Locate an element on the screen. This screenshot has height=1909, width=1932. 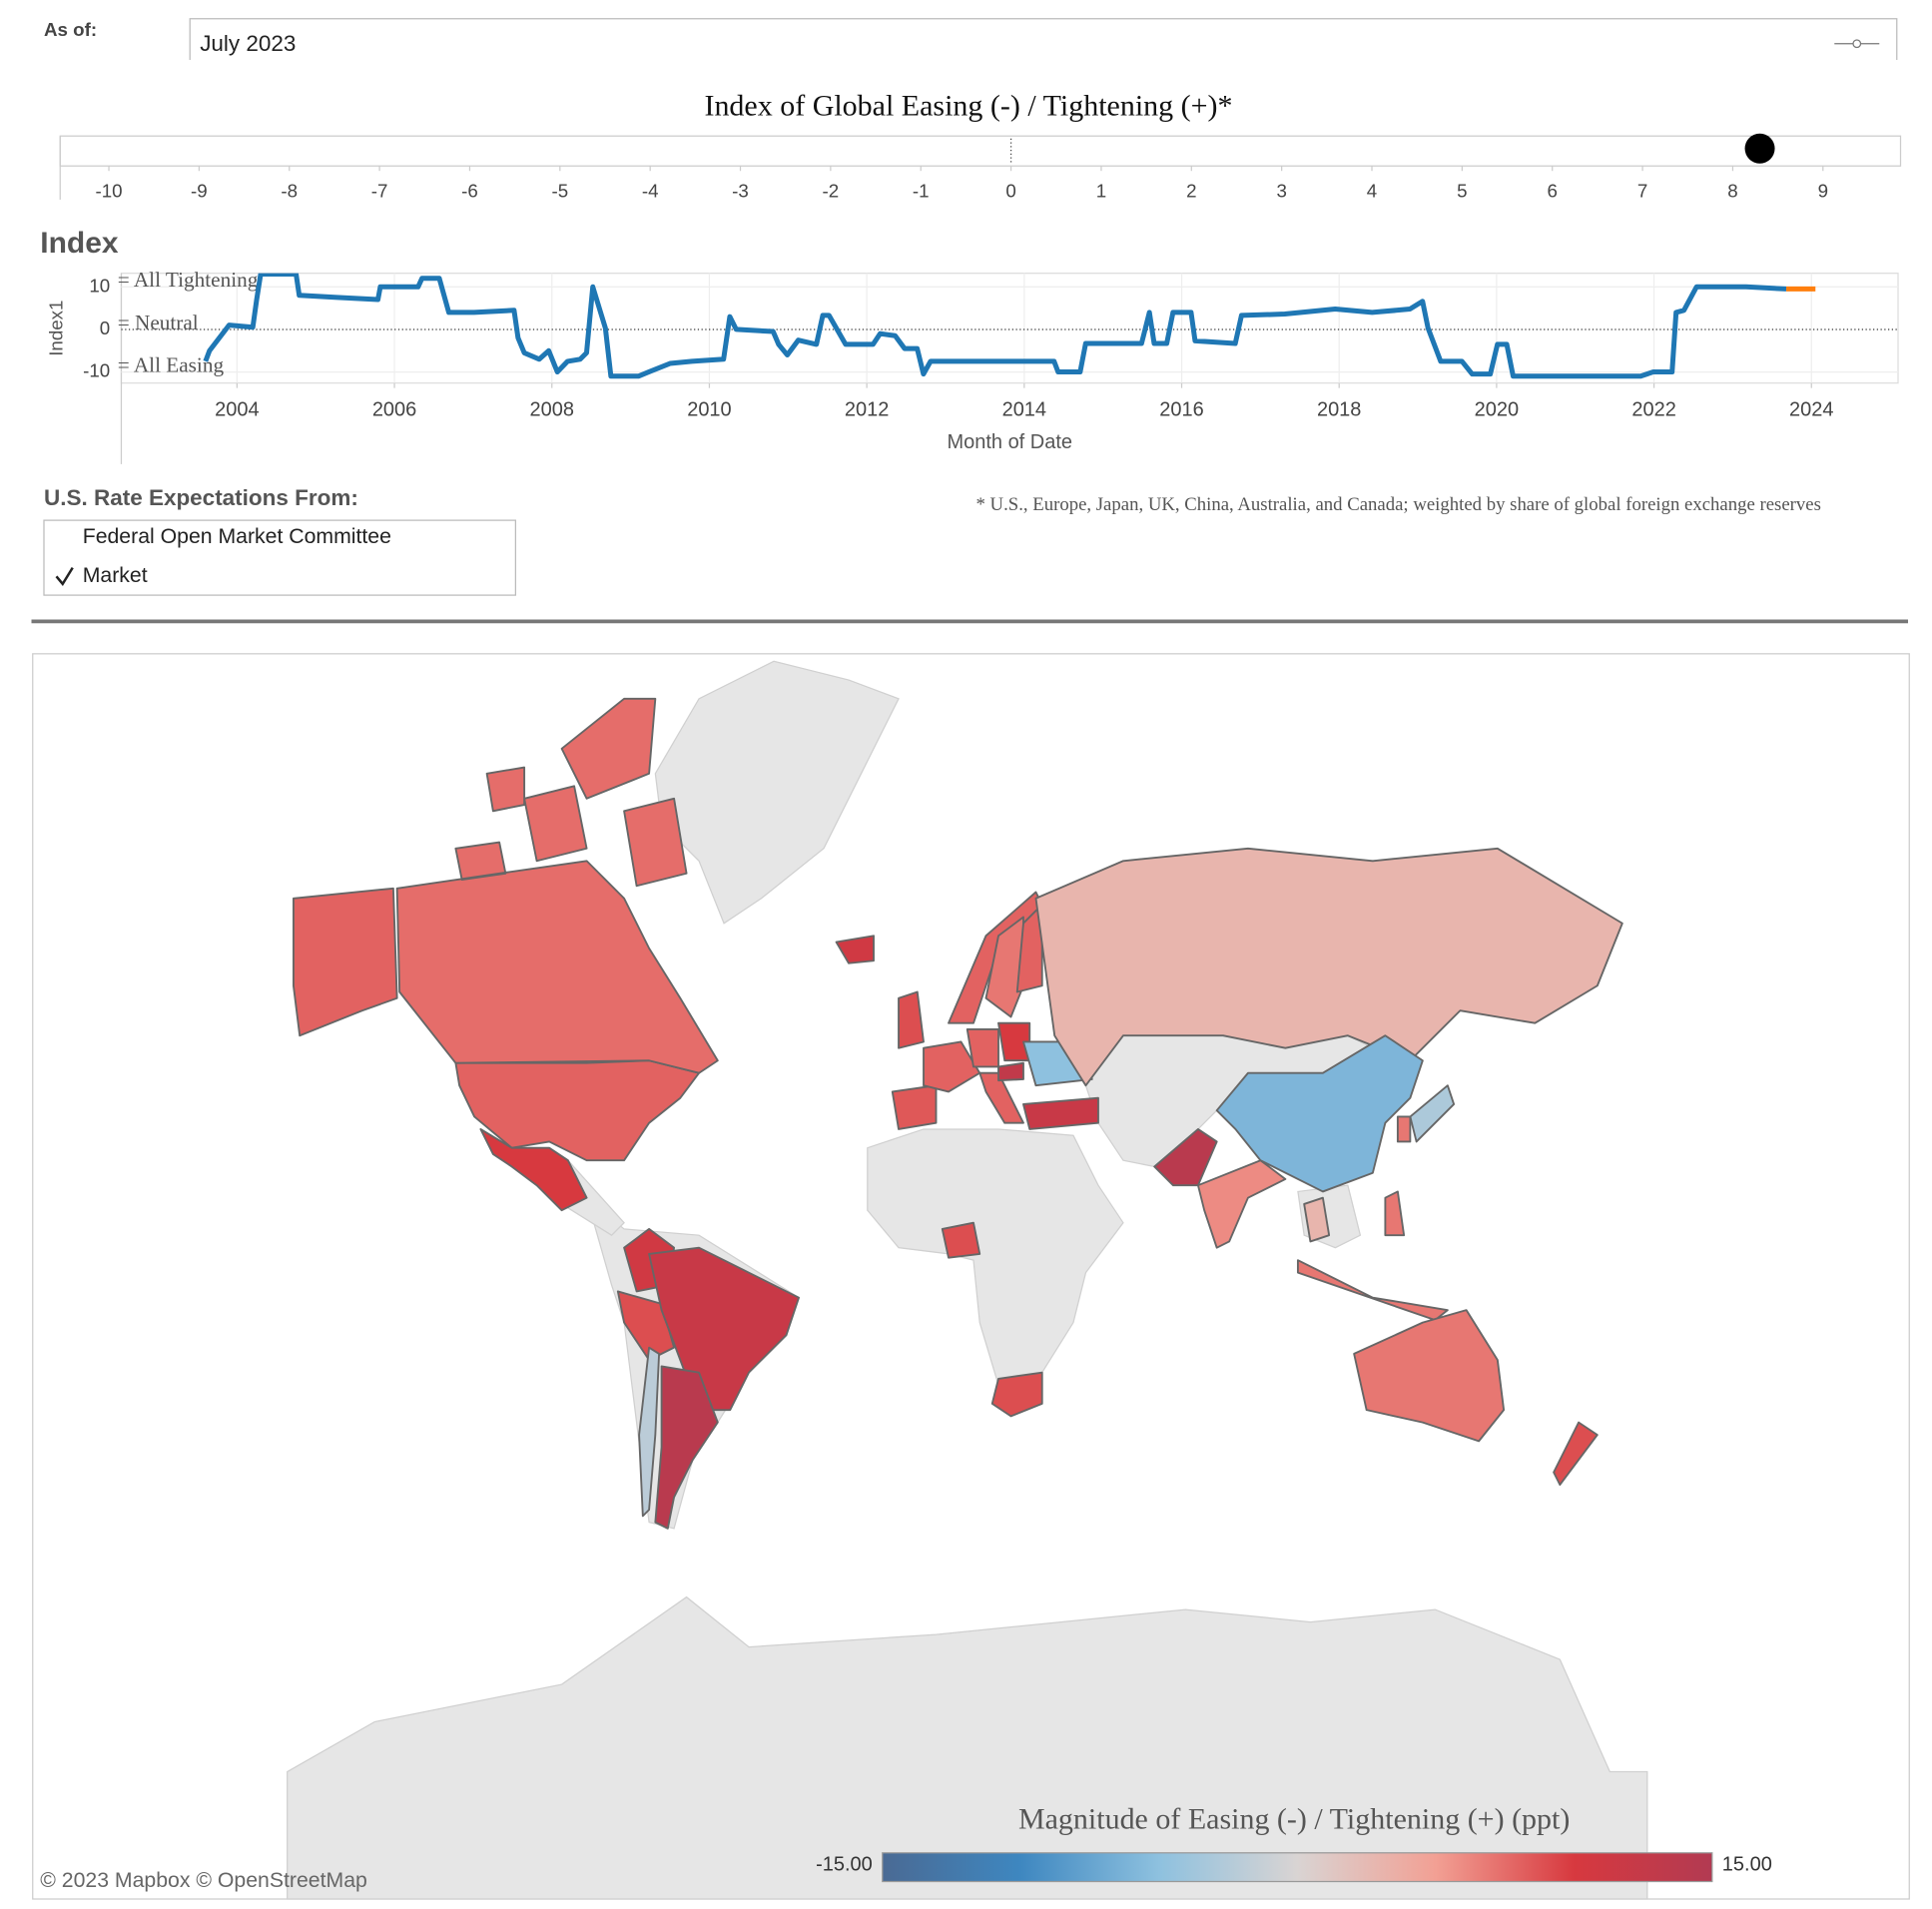
x-tick-label: 9 is located at coordinates (1823, 190).